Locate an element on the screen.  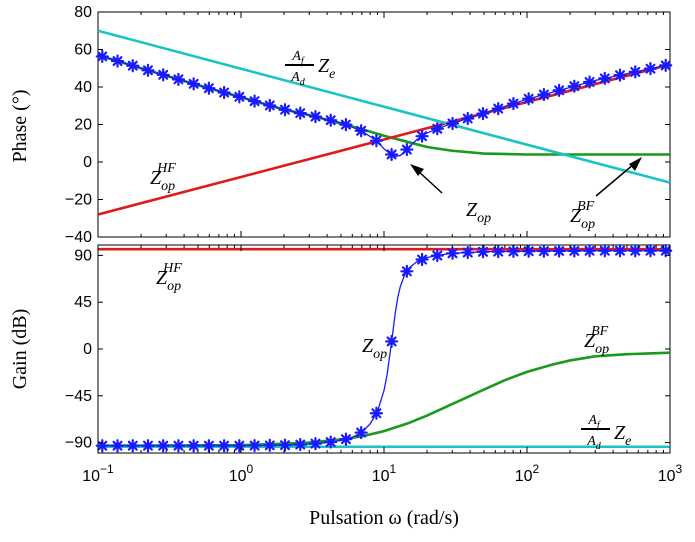
gain-ytick-label: 90 is located at coordinates (83, 255).